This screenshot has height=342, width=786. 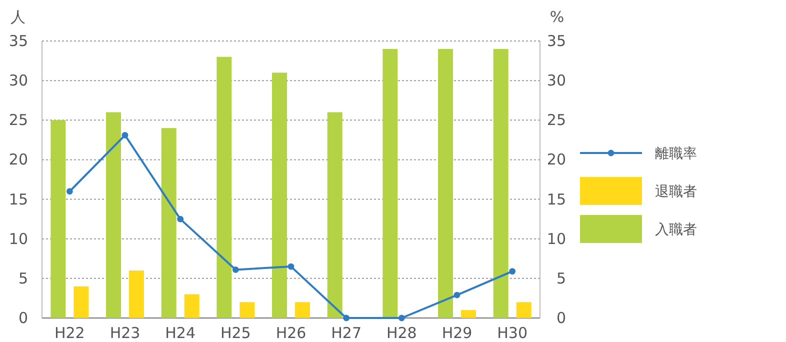 I want to click on y-tick-label: 20, so click(x=18, y=159).